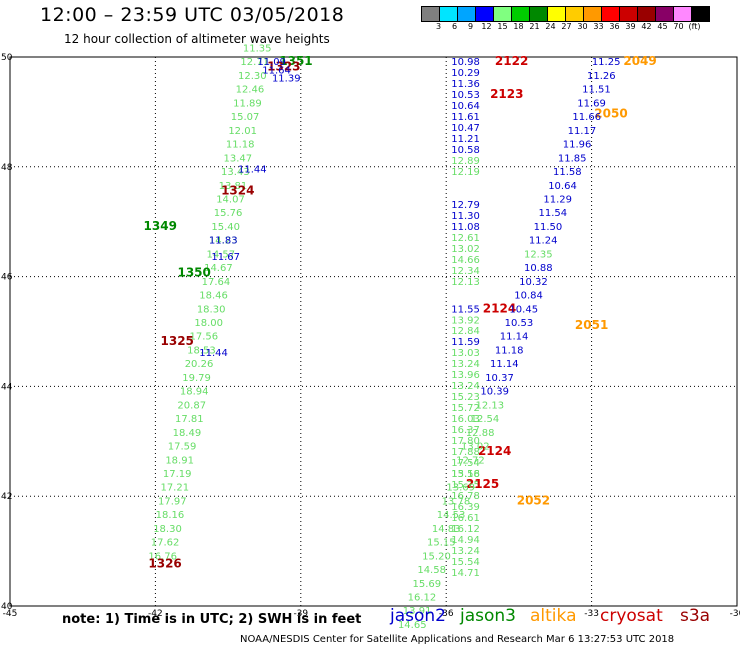  Describe the element at coordinates (596, 90) in the screenshot. I see `wave-height-label: 11.51` at that location.